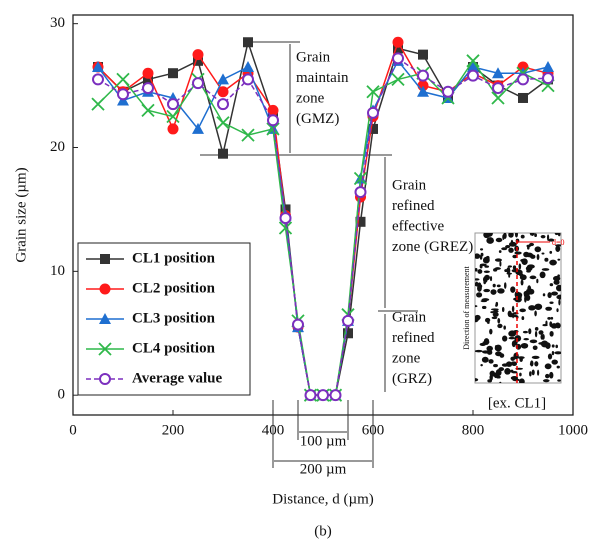  What do you see at coordinates (57, 23) in the screenshot?
I see `y-tick-label: 30` at bounding box center [57, 23].